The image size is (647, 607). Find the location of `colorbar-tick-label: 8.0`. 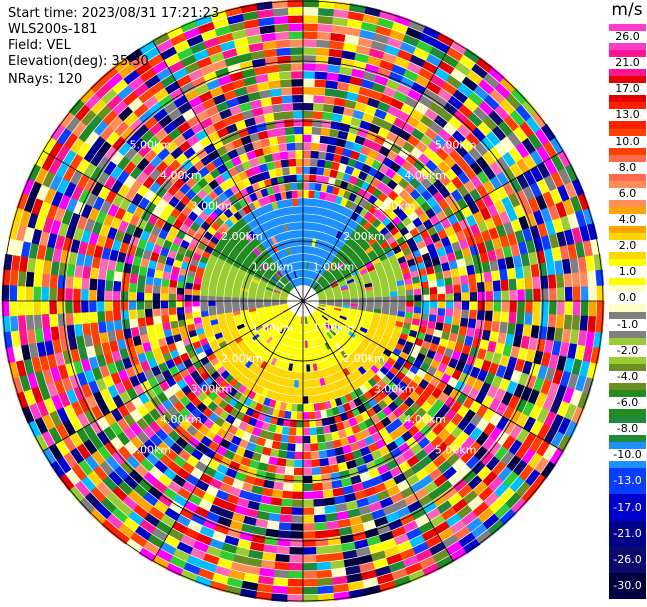

colorbar-tick-label: 8.0 is located at coordinates (627, 167).